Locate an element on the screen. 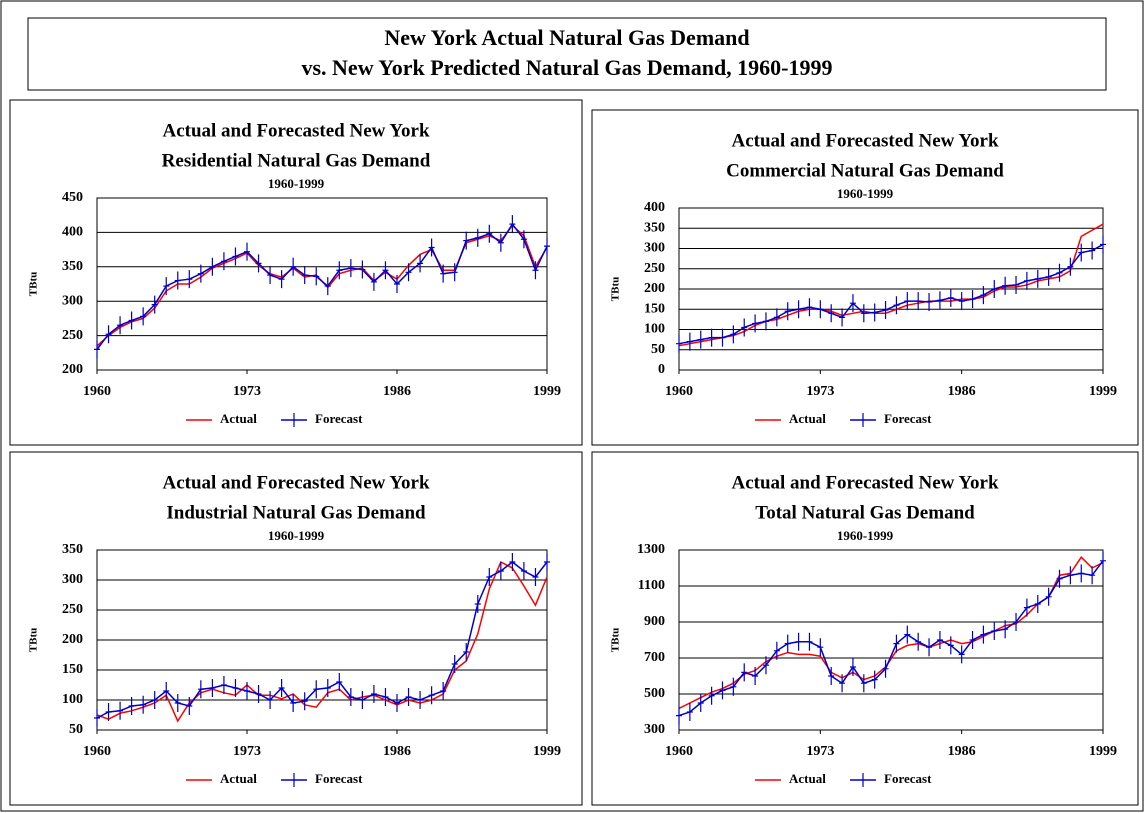  legend-label: Actual is located at coordinates (238, 778).